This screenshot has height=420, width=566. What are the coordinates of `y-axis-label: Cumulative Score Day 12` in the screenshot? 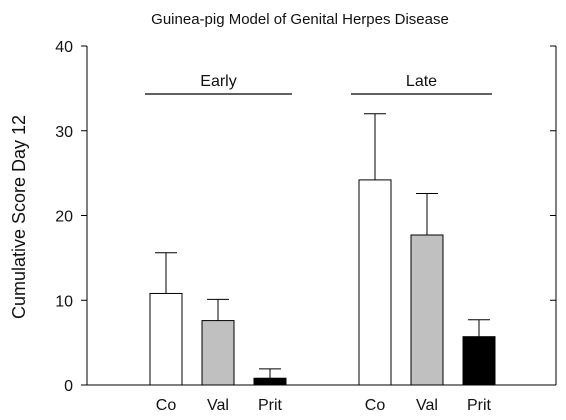 It's located at (19, 217).